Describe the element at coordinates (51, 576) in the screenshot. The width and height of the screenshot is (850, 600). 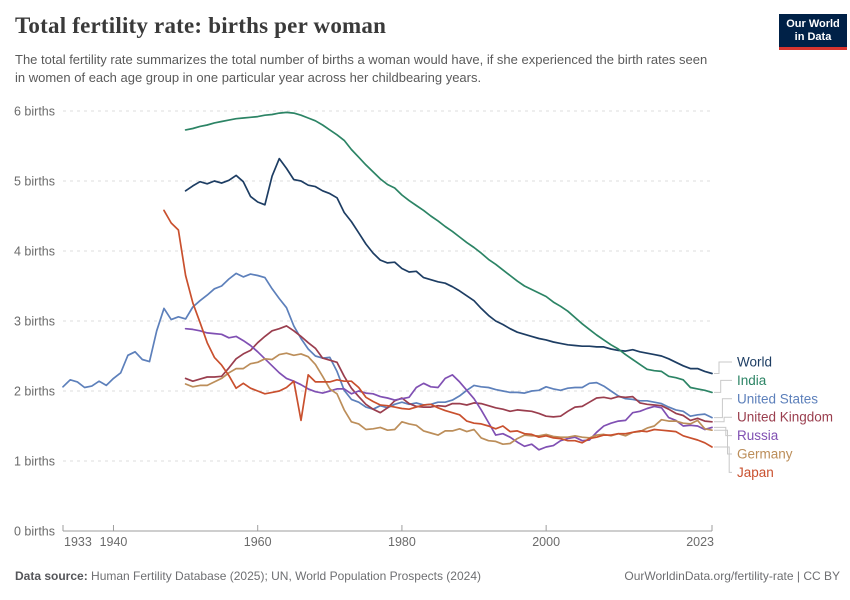
I see `data-source-label: Data source:` at that location.